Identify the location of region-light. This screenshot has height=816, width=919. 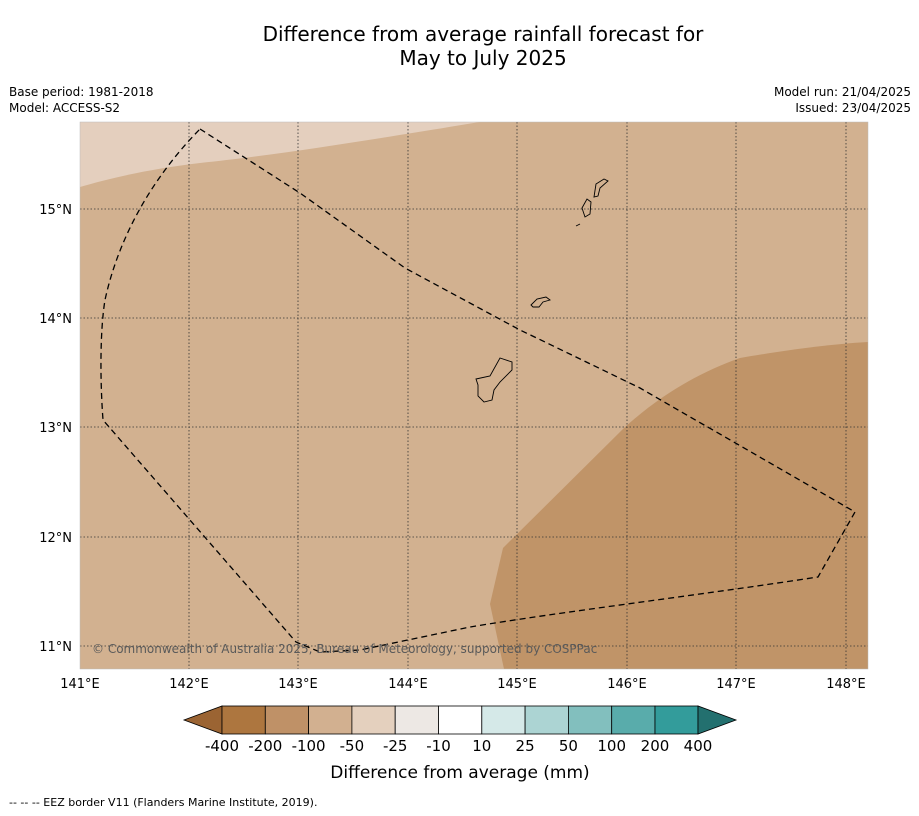
(280, 154).